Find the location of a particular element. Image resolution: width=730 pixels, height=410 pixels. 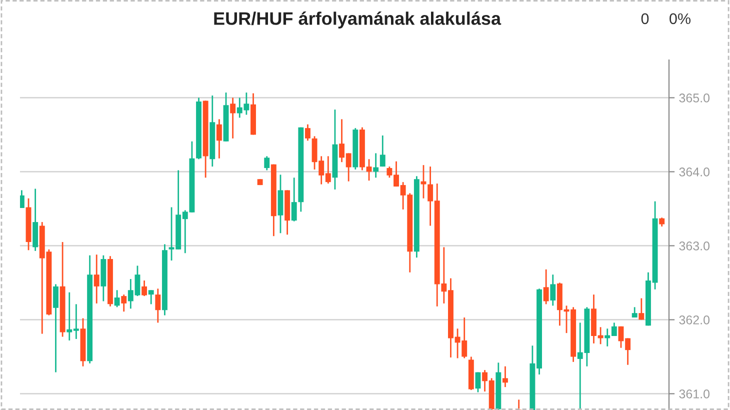

text: 0% is located at coordinates (680, 18).